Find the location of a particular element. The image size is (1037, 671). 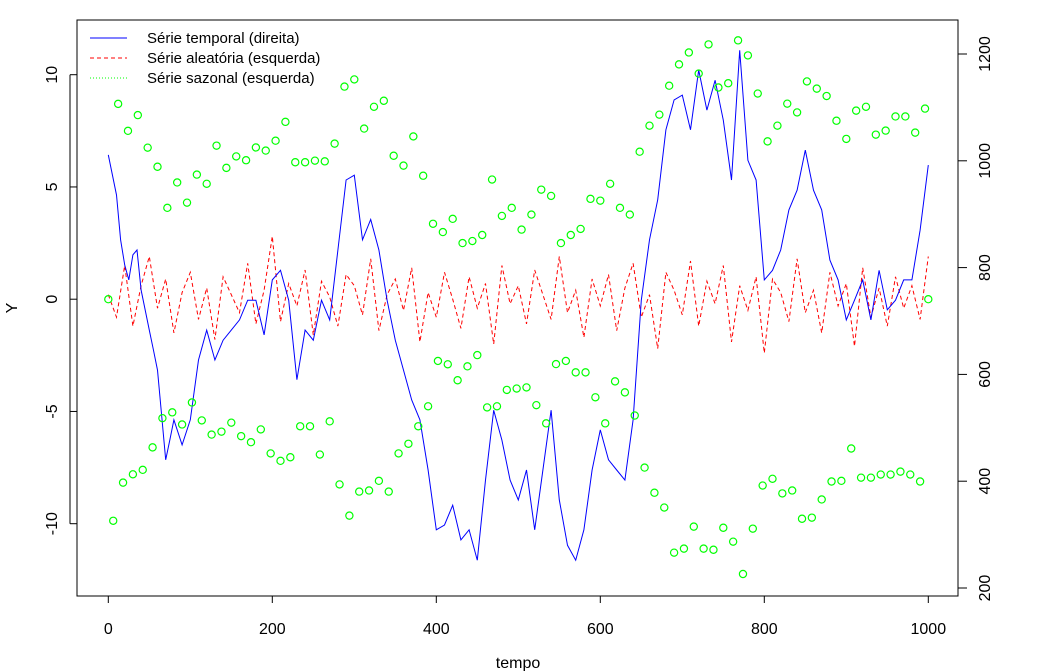

y2-tick-label: 400 is located at coordinates (985, 481).